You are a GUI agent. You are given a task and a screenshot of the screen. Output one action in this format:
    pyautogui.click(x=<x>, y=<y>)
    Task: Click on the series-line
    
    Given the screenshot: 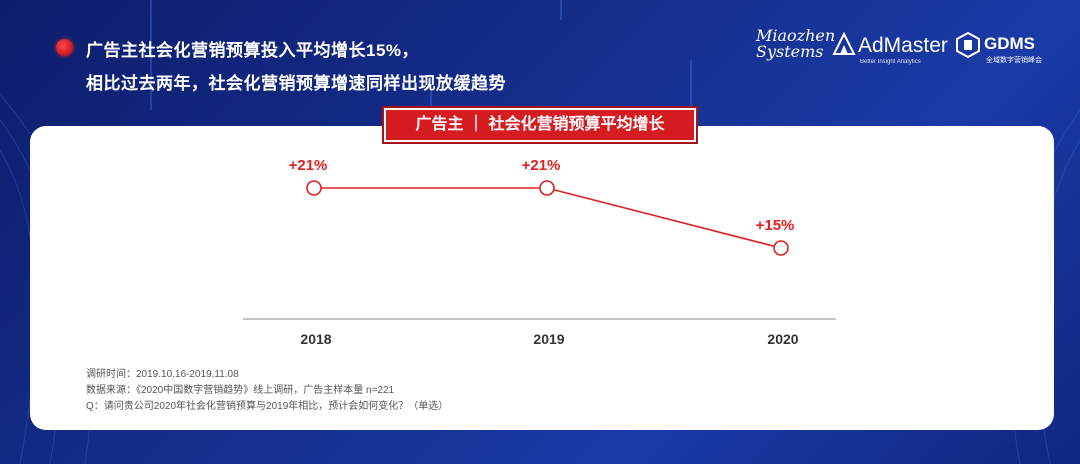 What is the action you would take?
    pyautogui.click(x=548, y=218)
    